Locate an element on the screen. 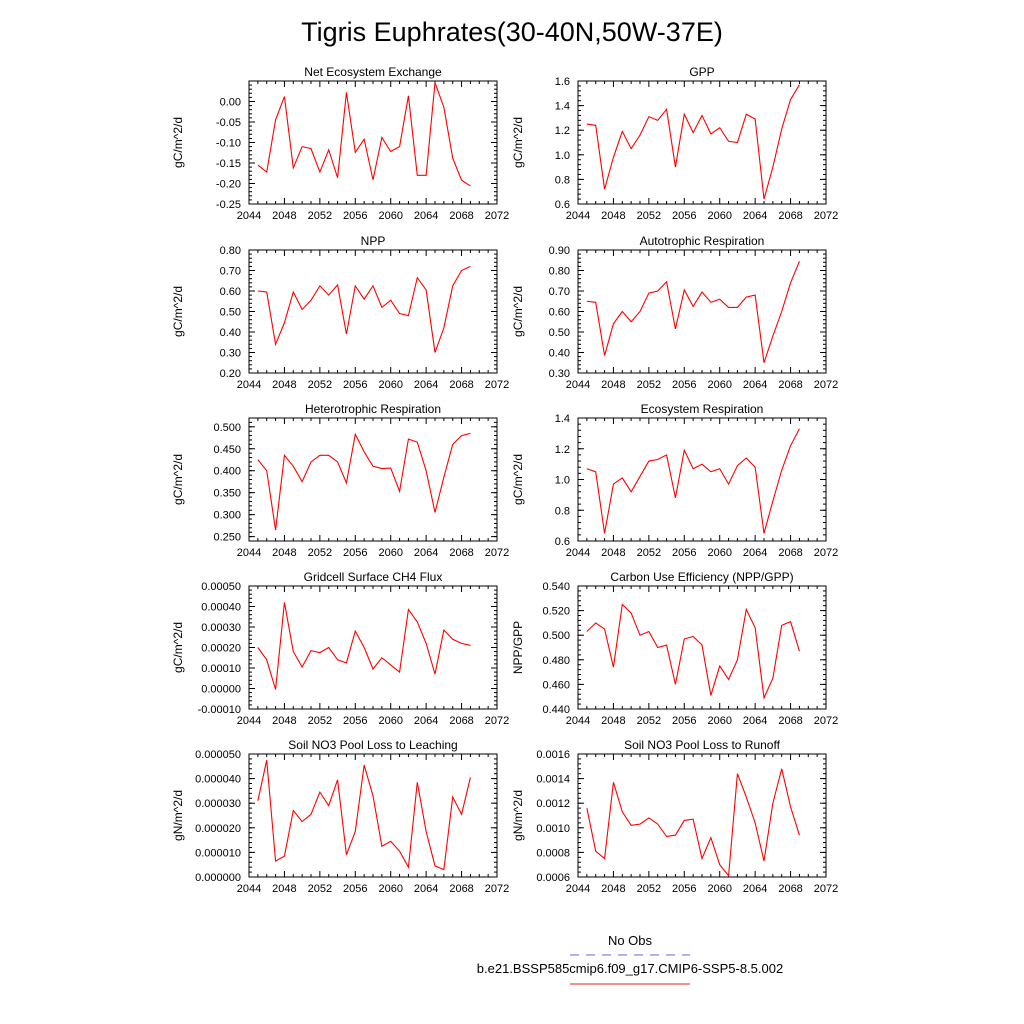 The height and width of the screenshot is (1024, 1024). panel-title: Autotrophic Respiration is located at coordinates (702, 241).